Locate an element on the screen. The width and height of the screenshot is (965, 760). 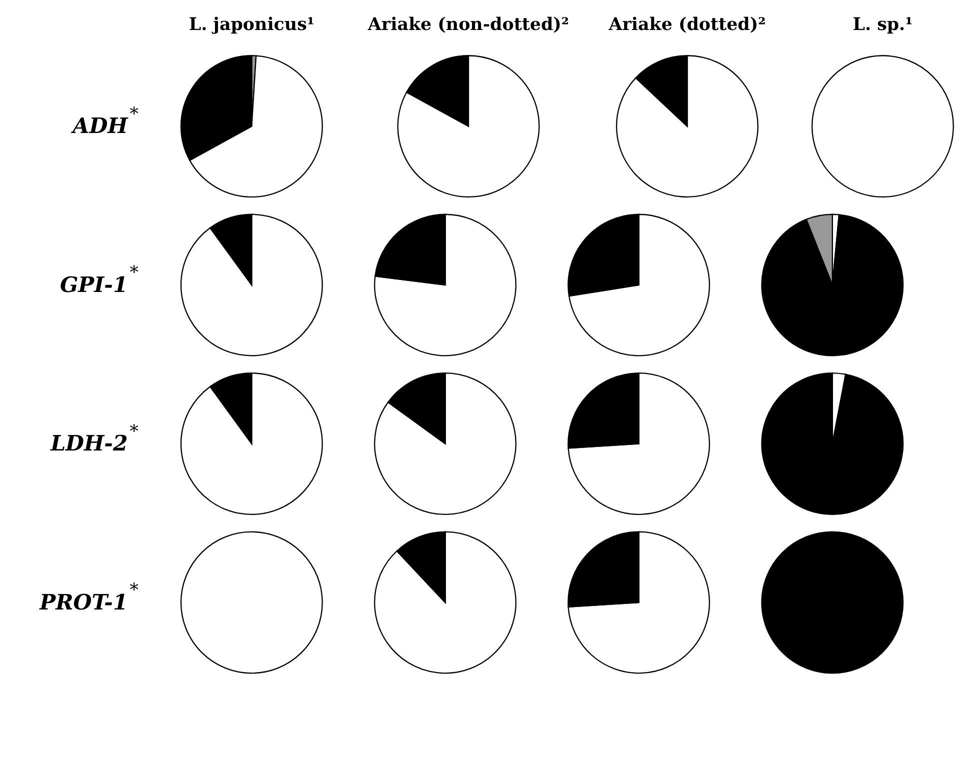
text: GPI-1* is located at coordinates (99, 280).